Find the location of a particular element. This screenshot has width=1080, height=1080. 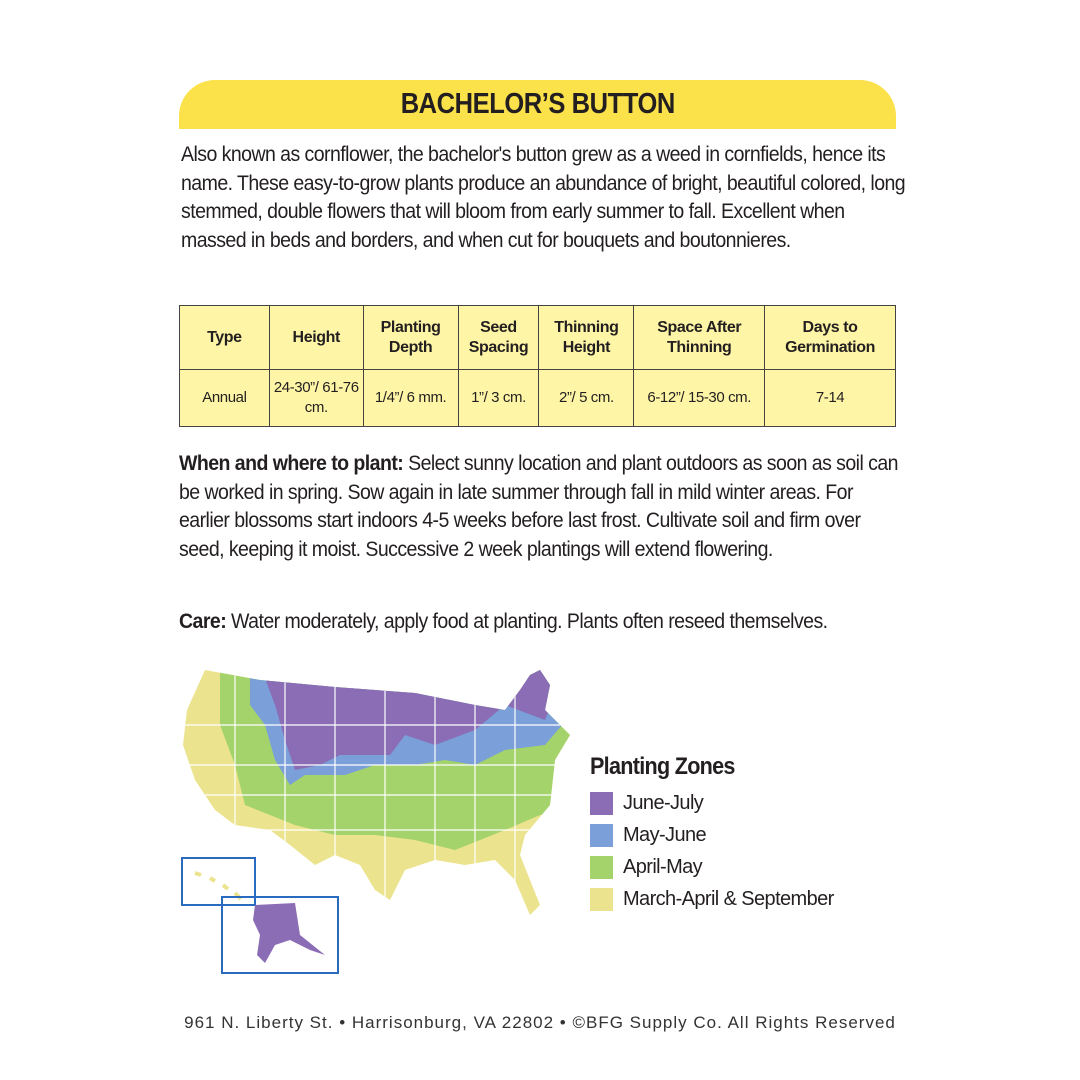

value-cell: 2”/ 5 cm. is located at coordinates (586, 398).